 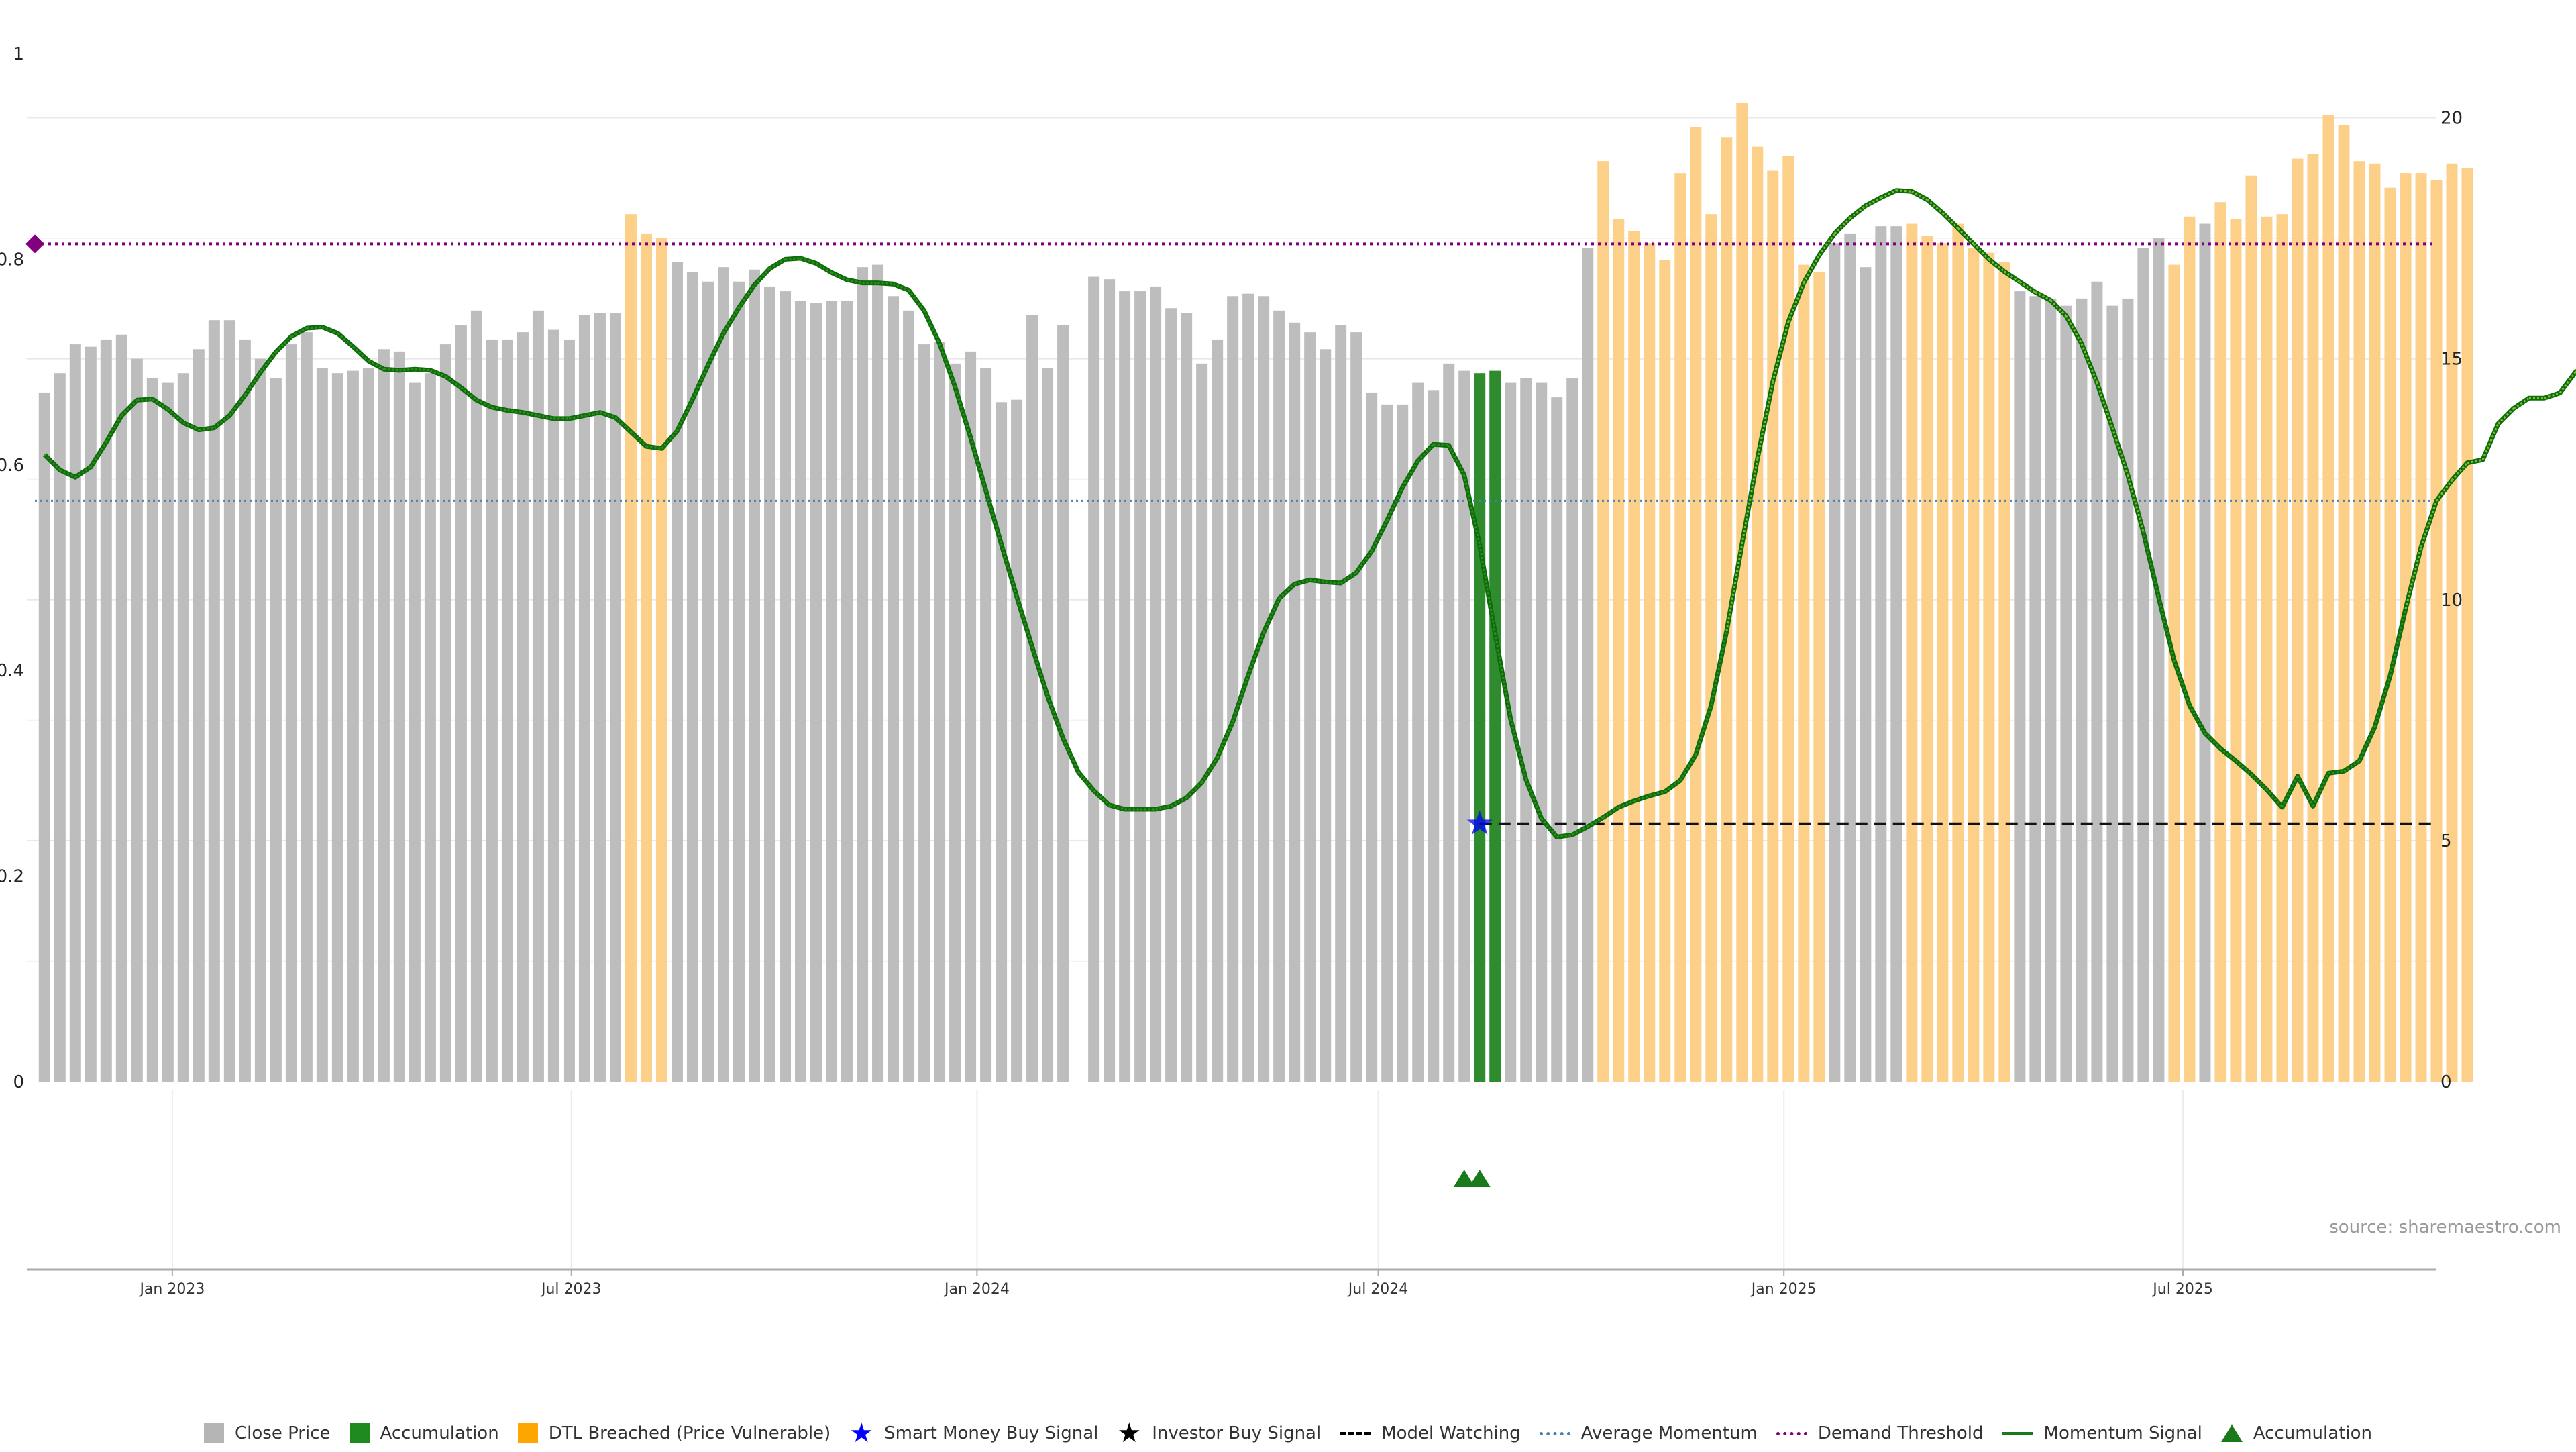 What do you see at coordinates (2122, 1433) in the screenshot?
I see `legend-label: Momentum Signal` at bounding box center [2122, 1433].